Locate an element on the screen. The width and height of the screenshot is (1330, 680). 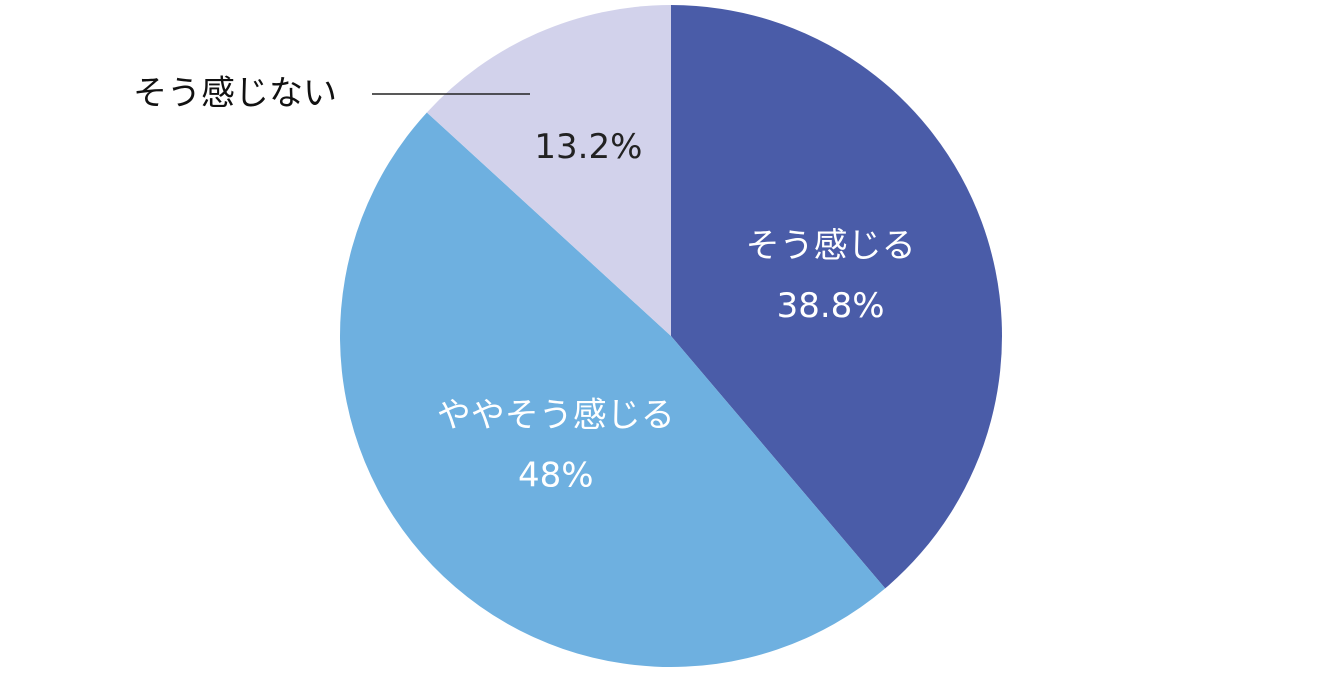
slice-value-label: 38.8% is located at coordinates (831, 306).